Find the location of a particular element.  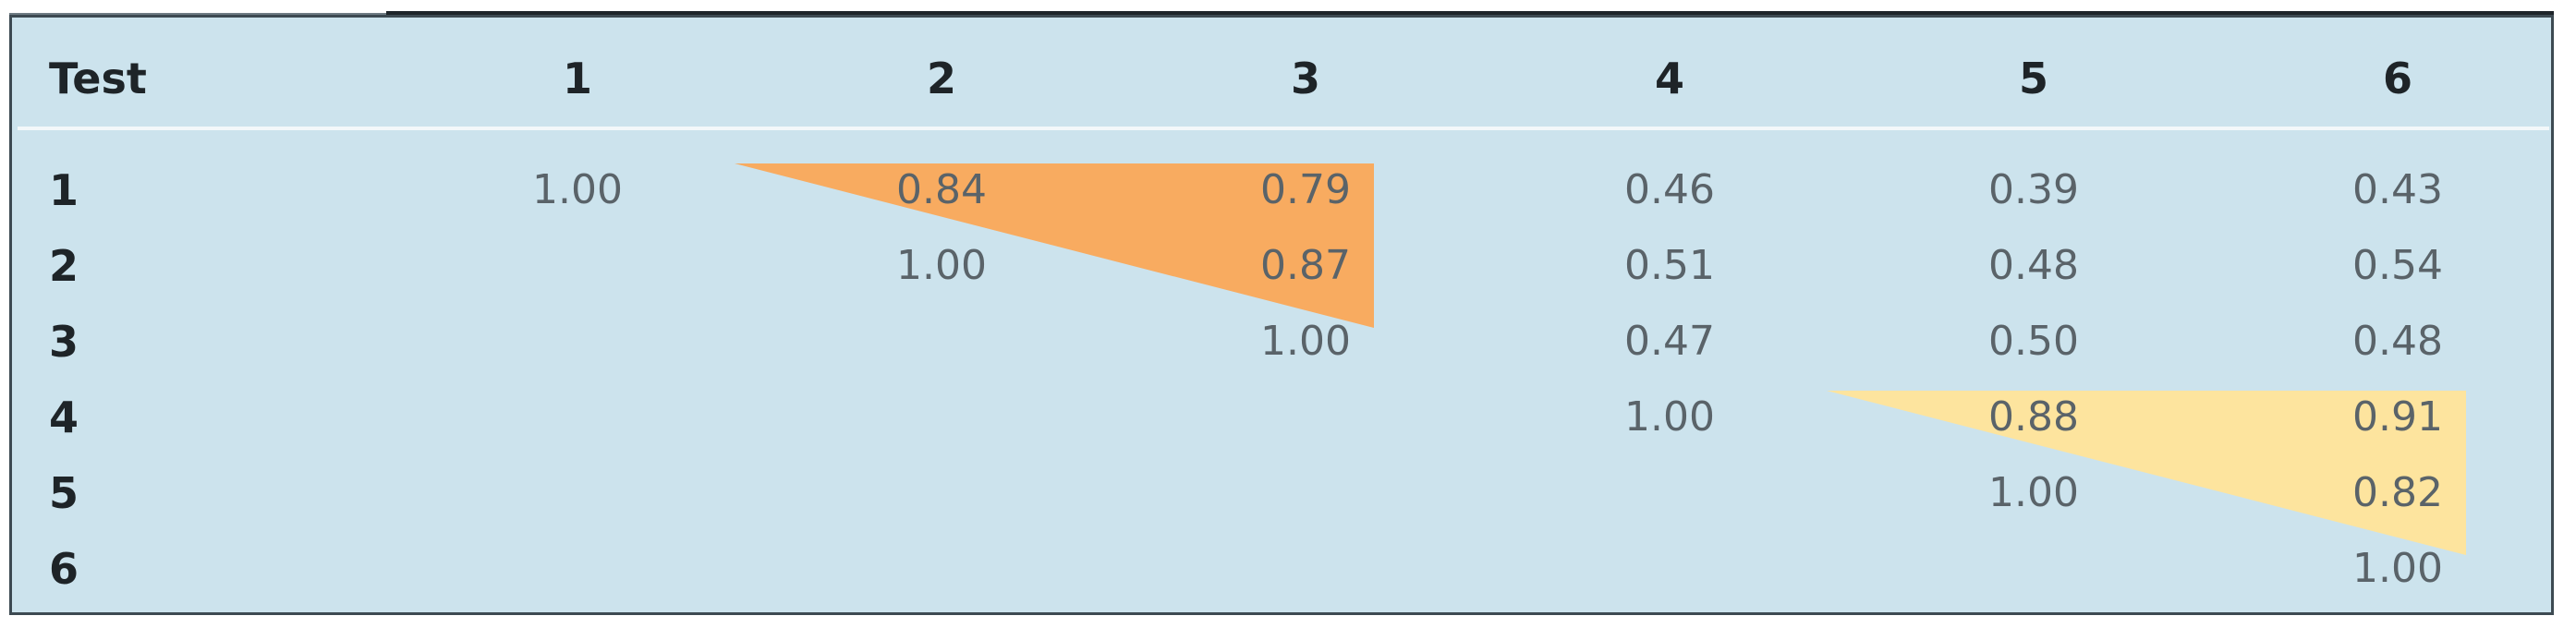

column-header-1: 1 is located at coordinates (577, 78).